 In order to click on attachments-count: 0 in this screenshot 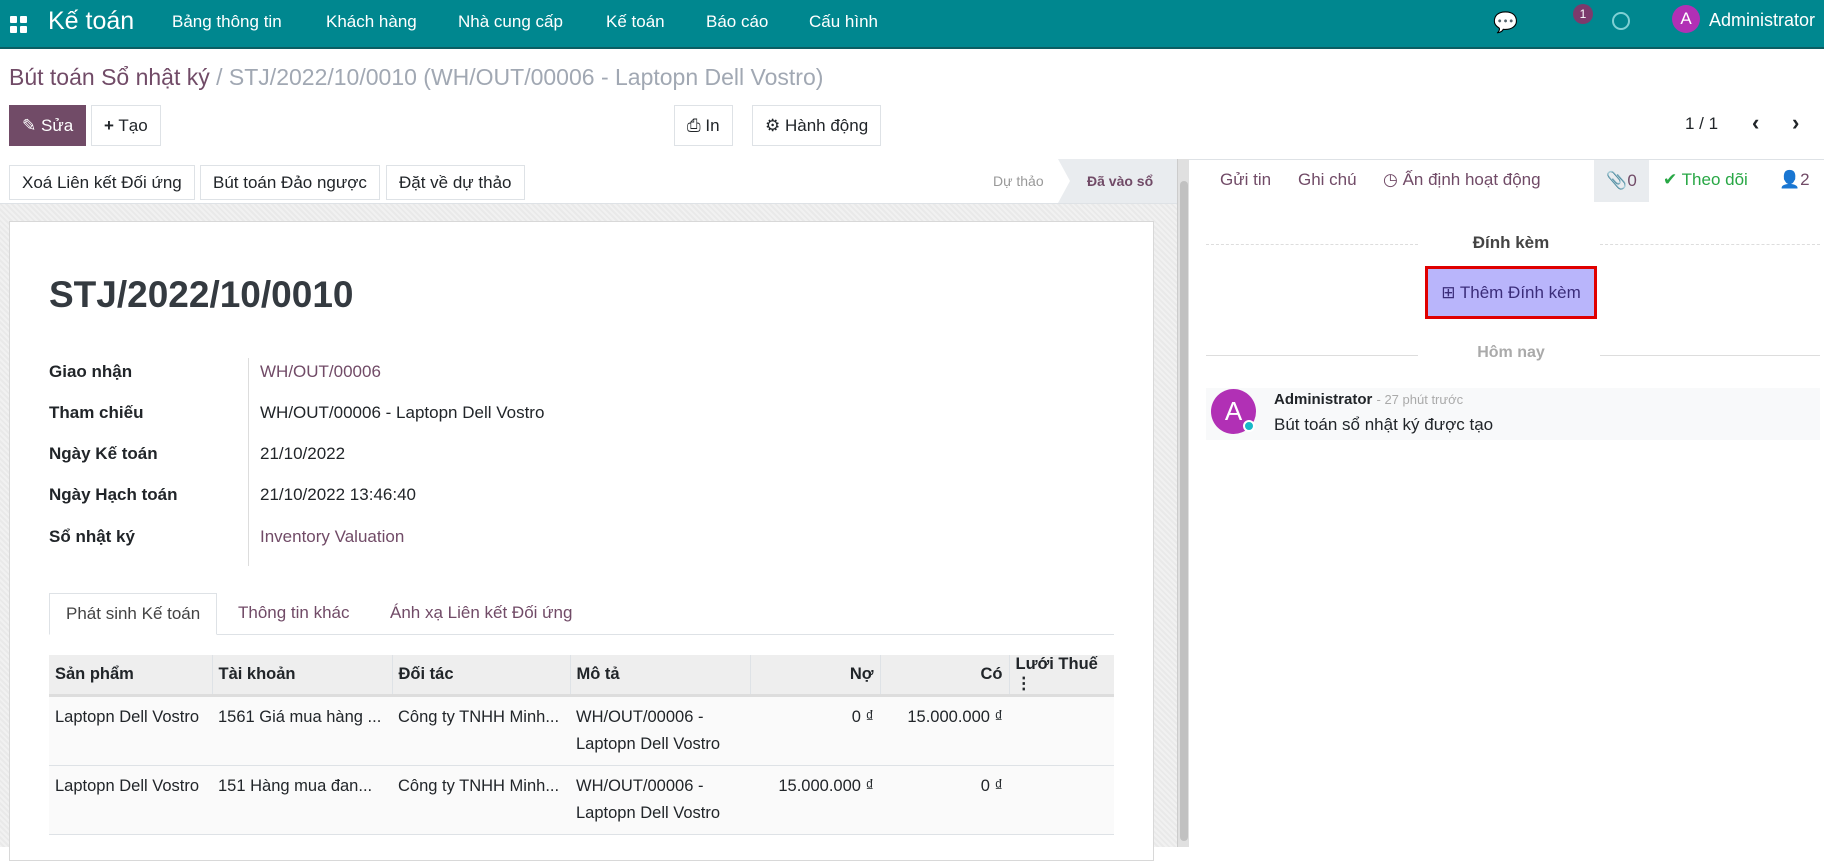, I will do `click(1632, 180)`.